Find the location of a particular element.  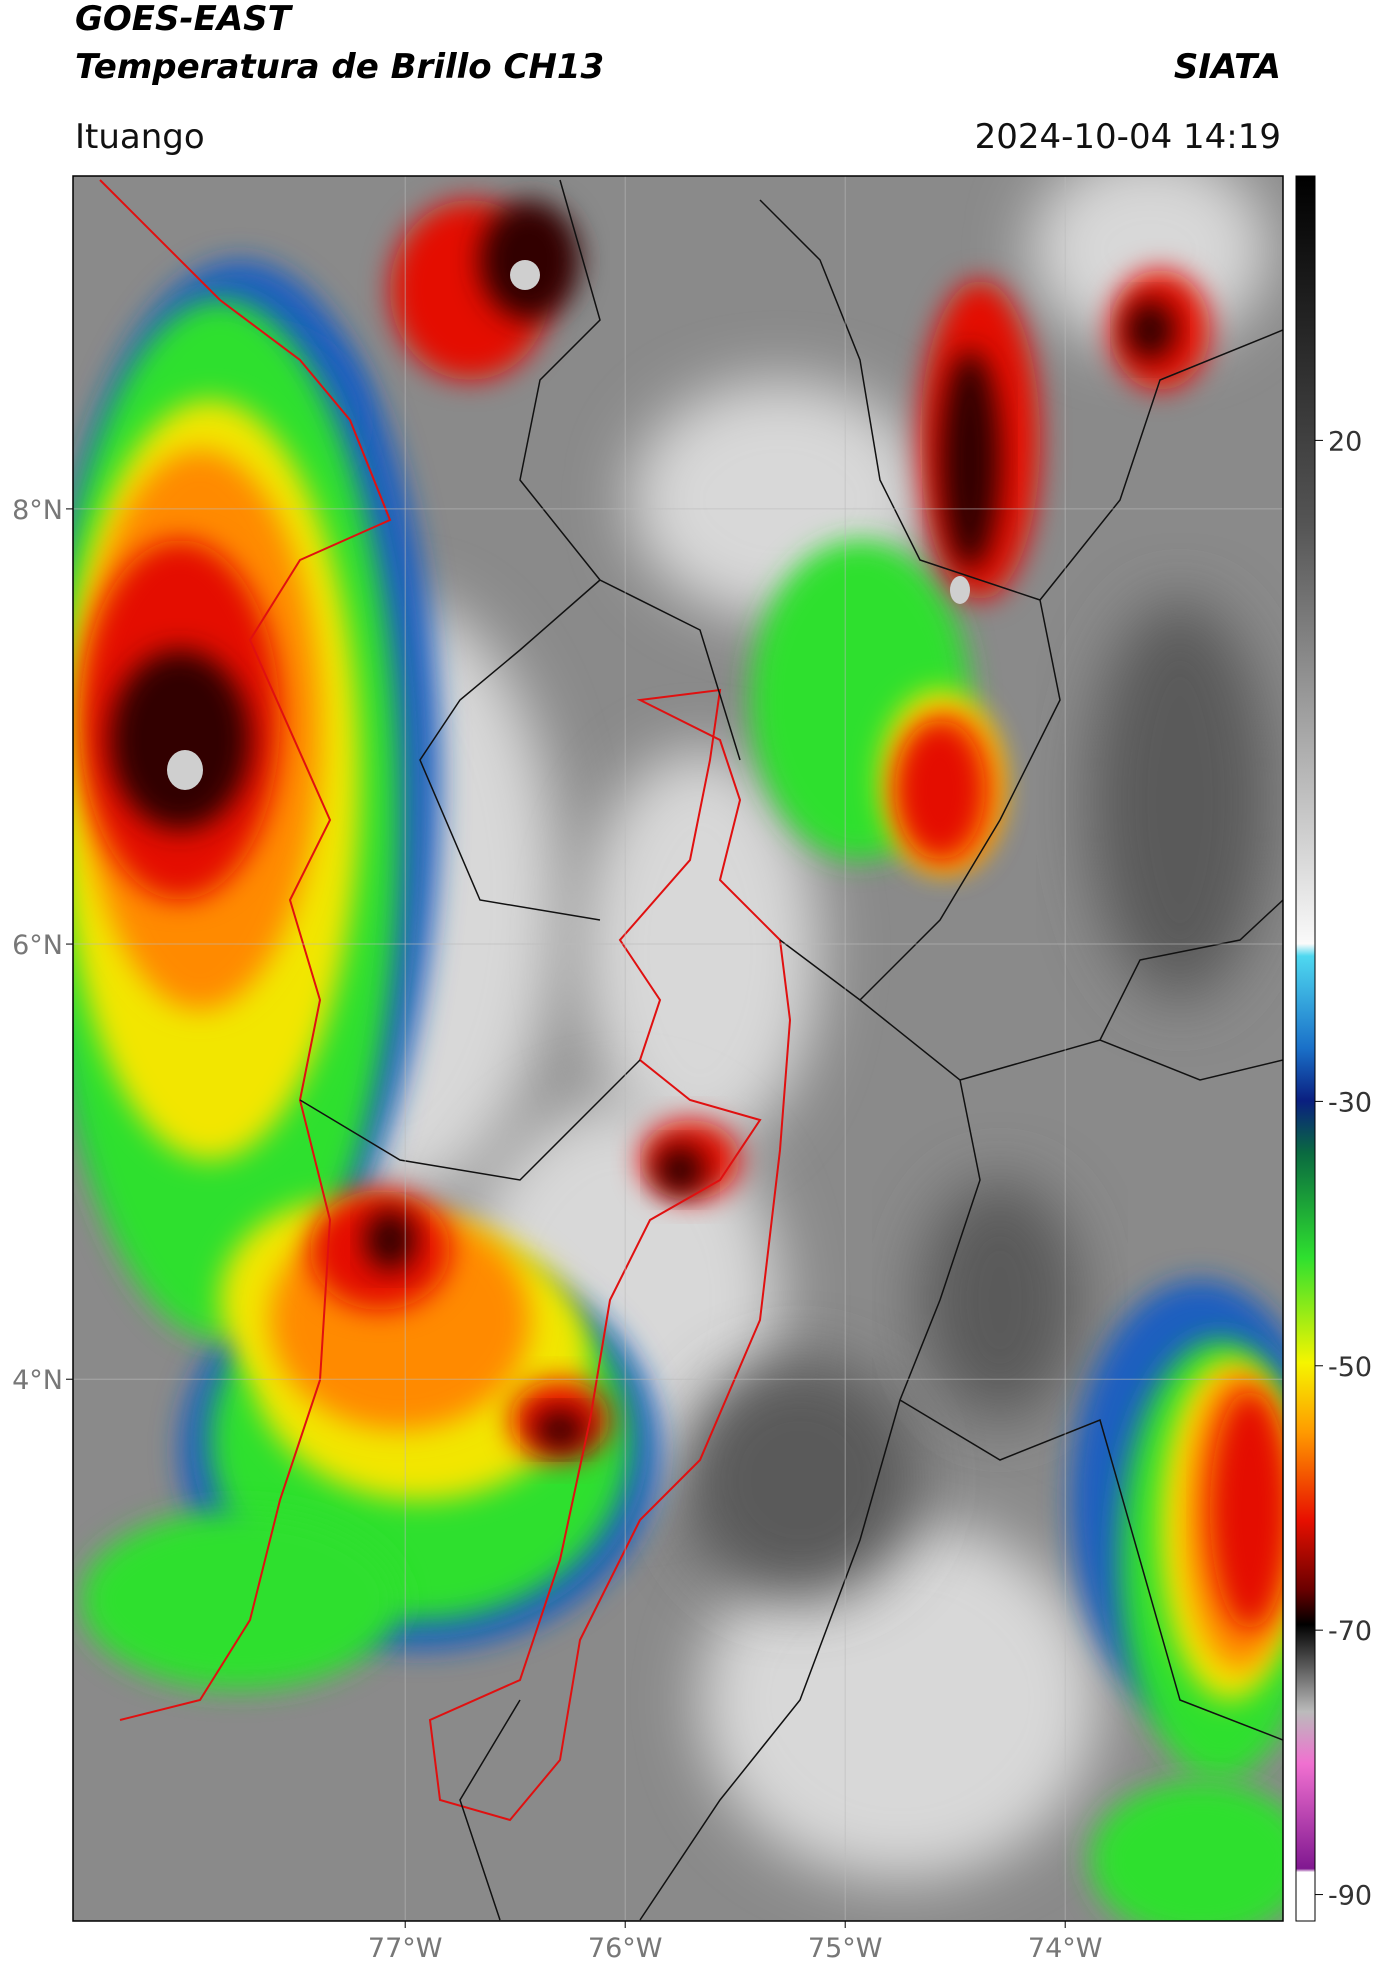

satellite-name: GOES-EAST is located at coordinates (184, 19).